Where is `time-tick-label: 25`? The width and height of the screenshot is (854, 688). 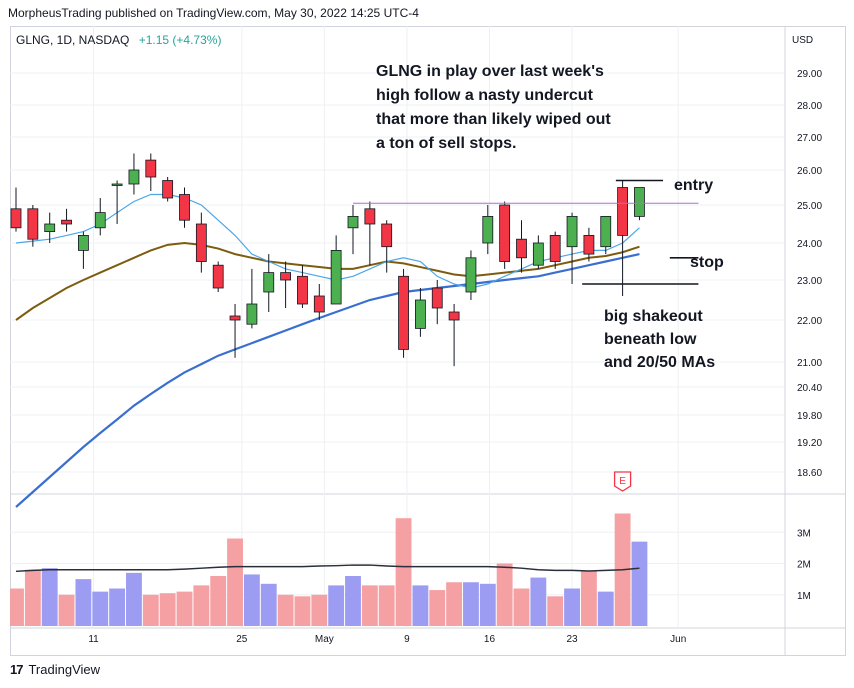 time-tick-label: 25 is located at coordinates (242, 639).